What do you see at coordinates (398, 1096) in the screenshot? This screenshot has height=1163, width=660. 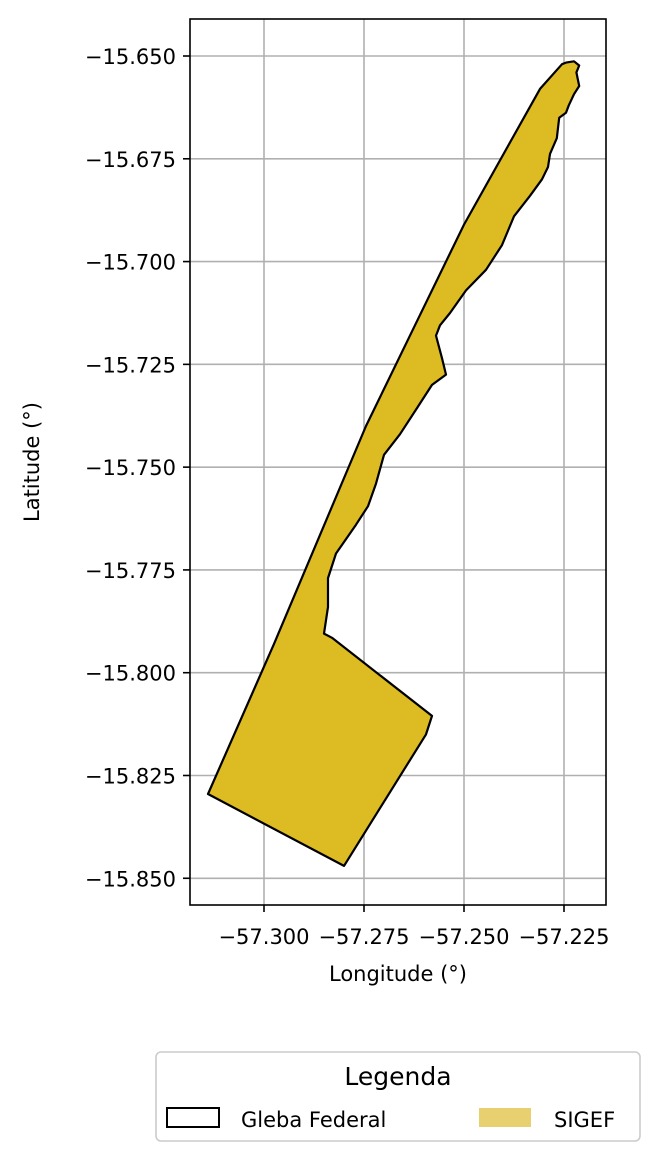 I see `legend: Legenda Gleba Federal SIGEF` at bounding box center [398, 1096].